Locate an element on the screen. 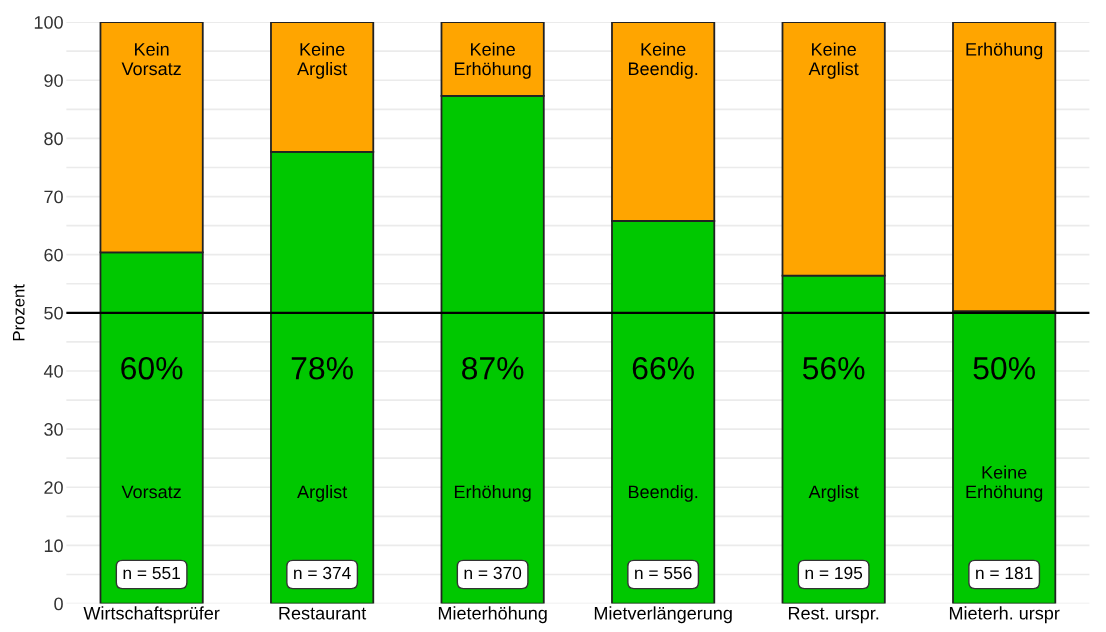 Image resolution: width=1106 pixels, height=632 pixels. annotation: Beendig. is located at coordinates (663, 493).